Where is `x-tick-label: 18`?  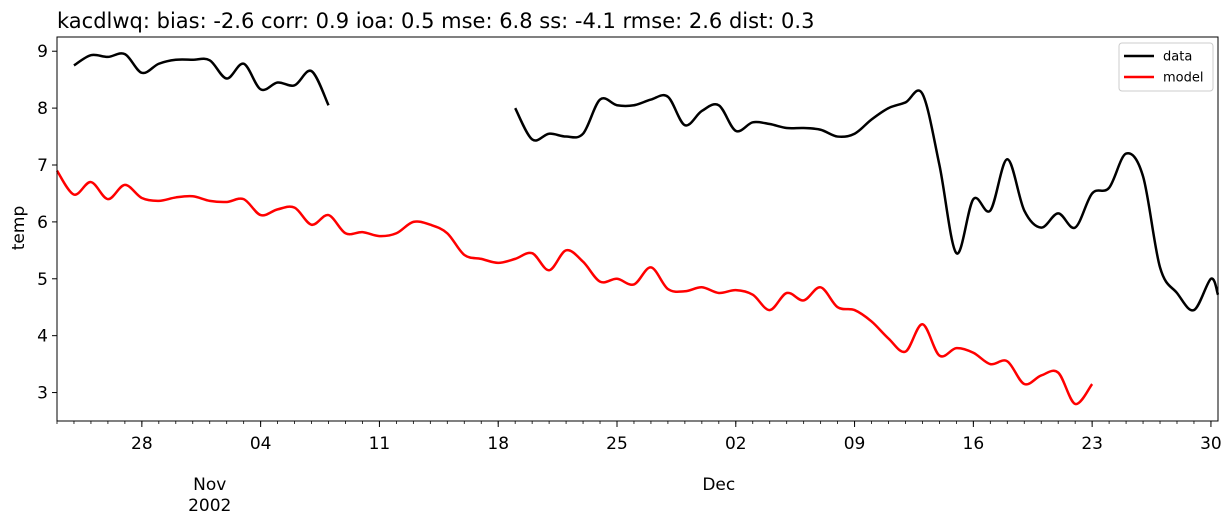 x-tick-label: 18 is located at coordinates (498, 444).